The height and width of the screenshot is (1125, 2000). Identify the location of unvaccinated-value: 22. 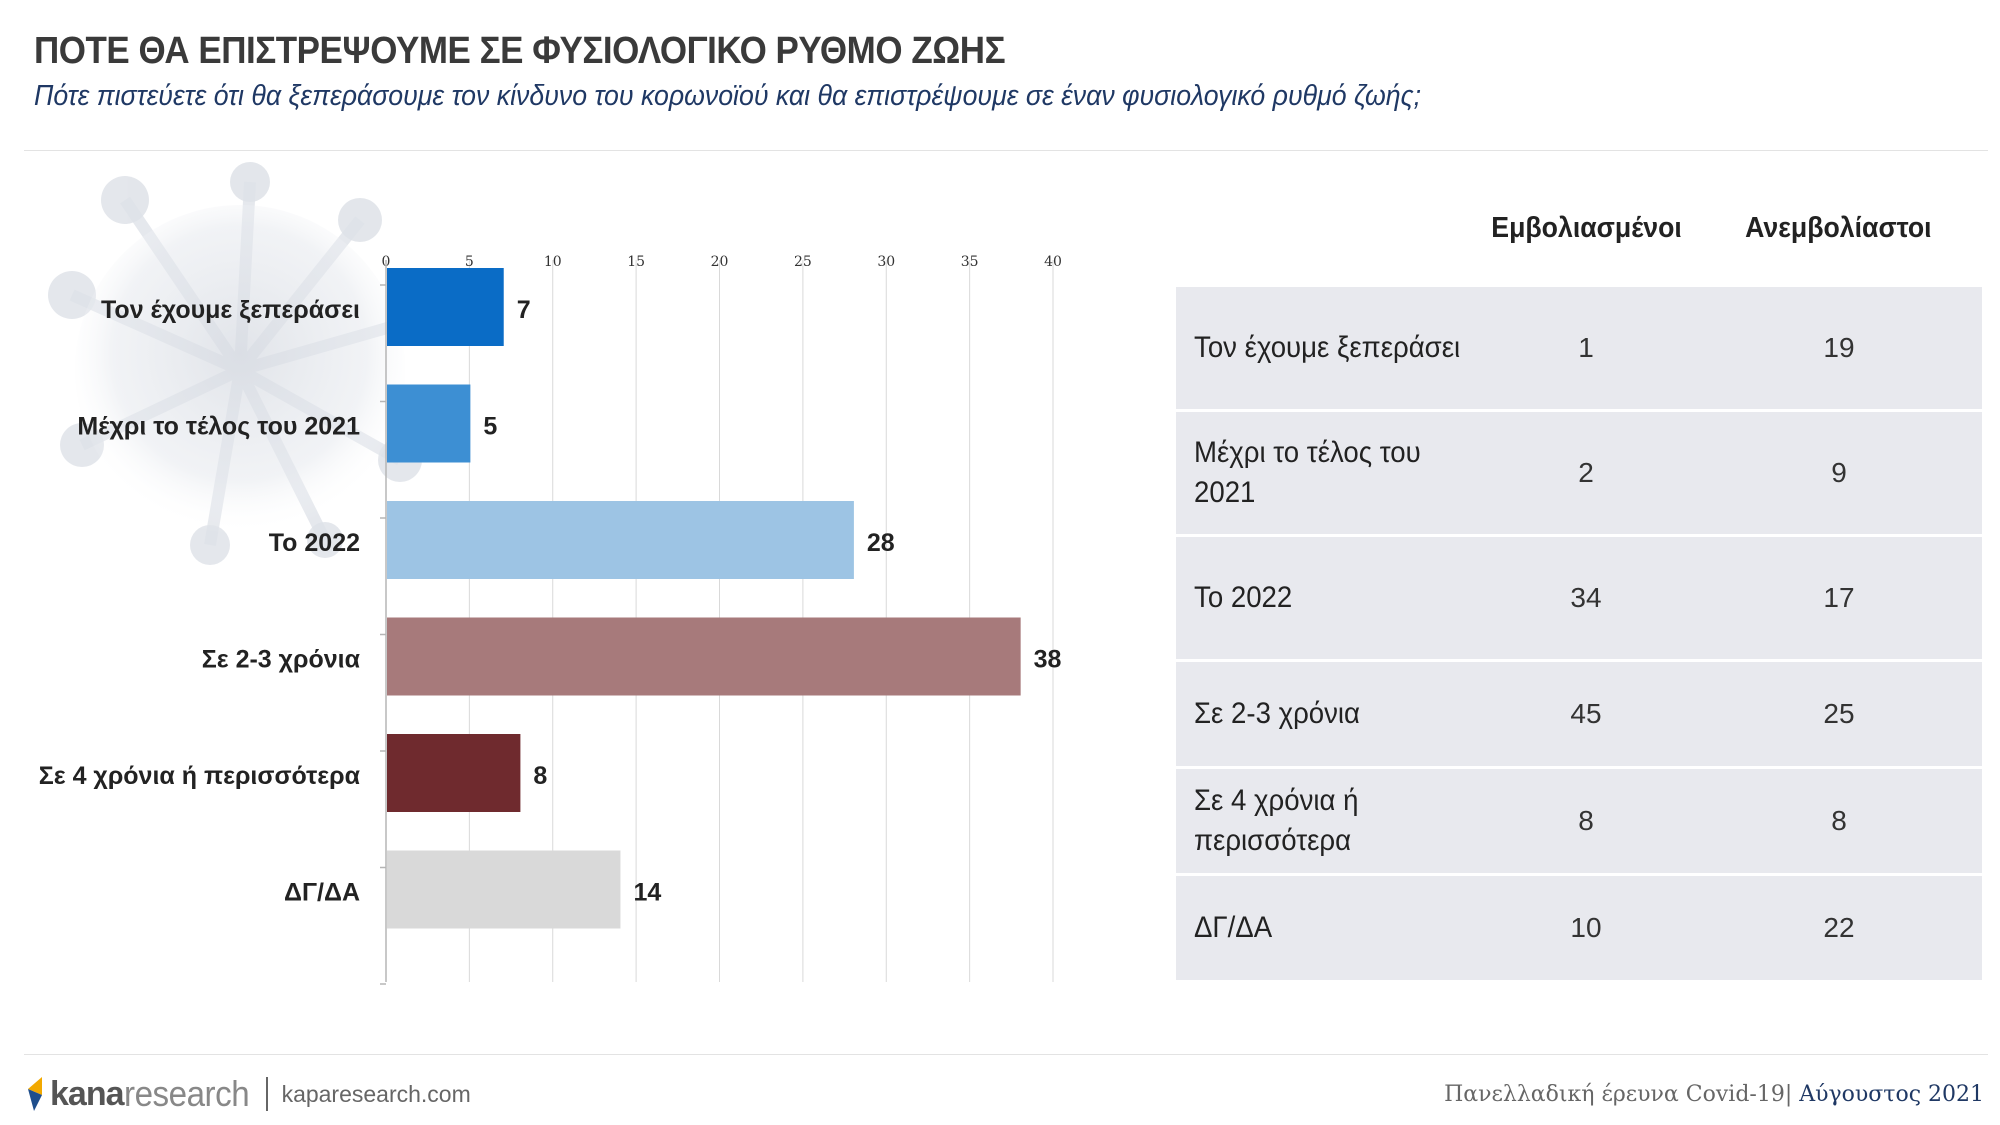
(1839, 927).